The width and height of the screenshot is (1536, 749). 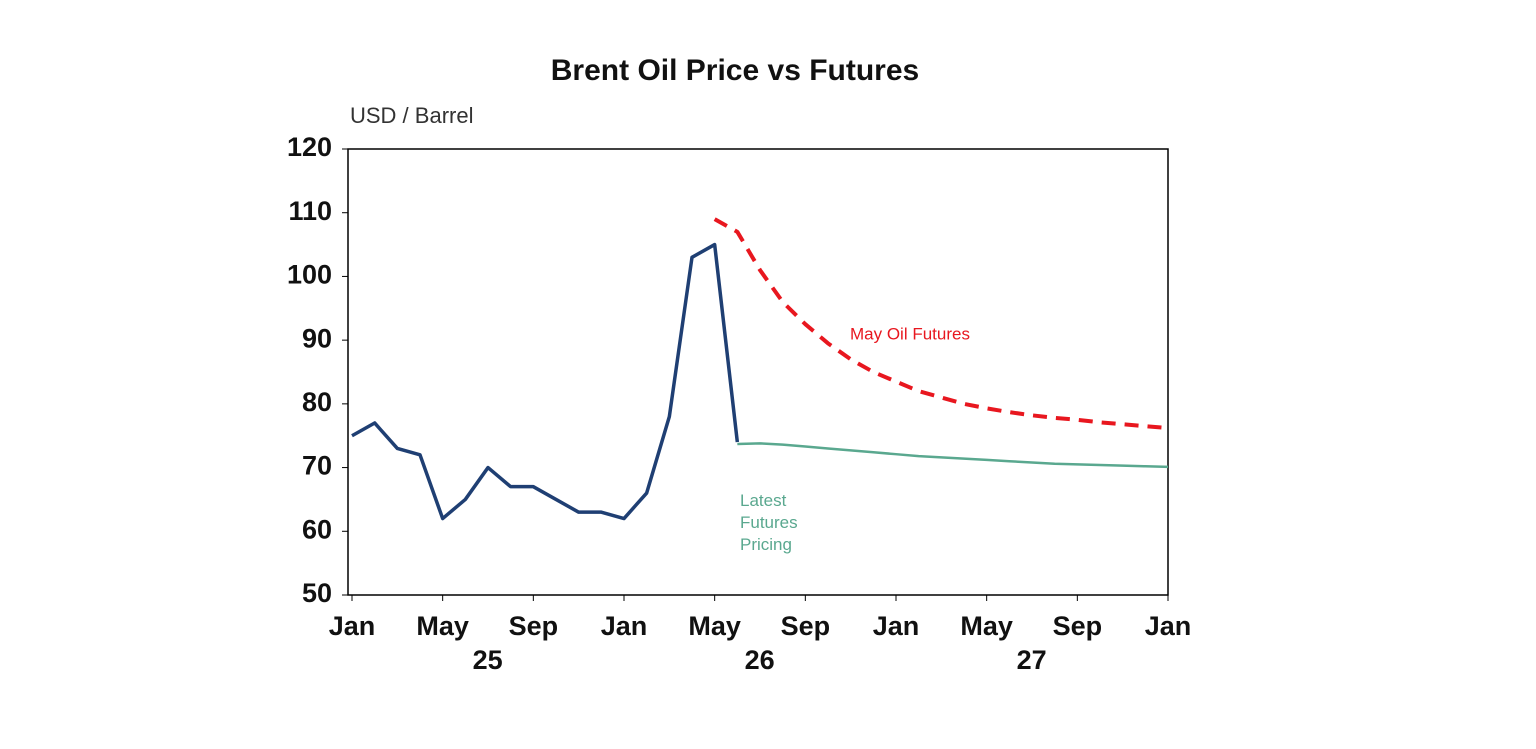 I want to click on y-tick-label: 50, so click(x=317, y=593).